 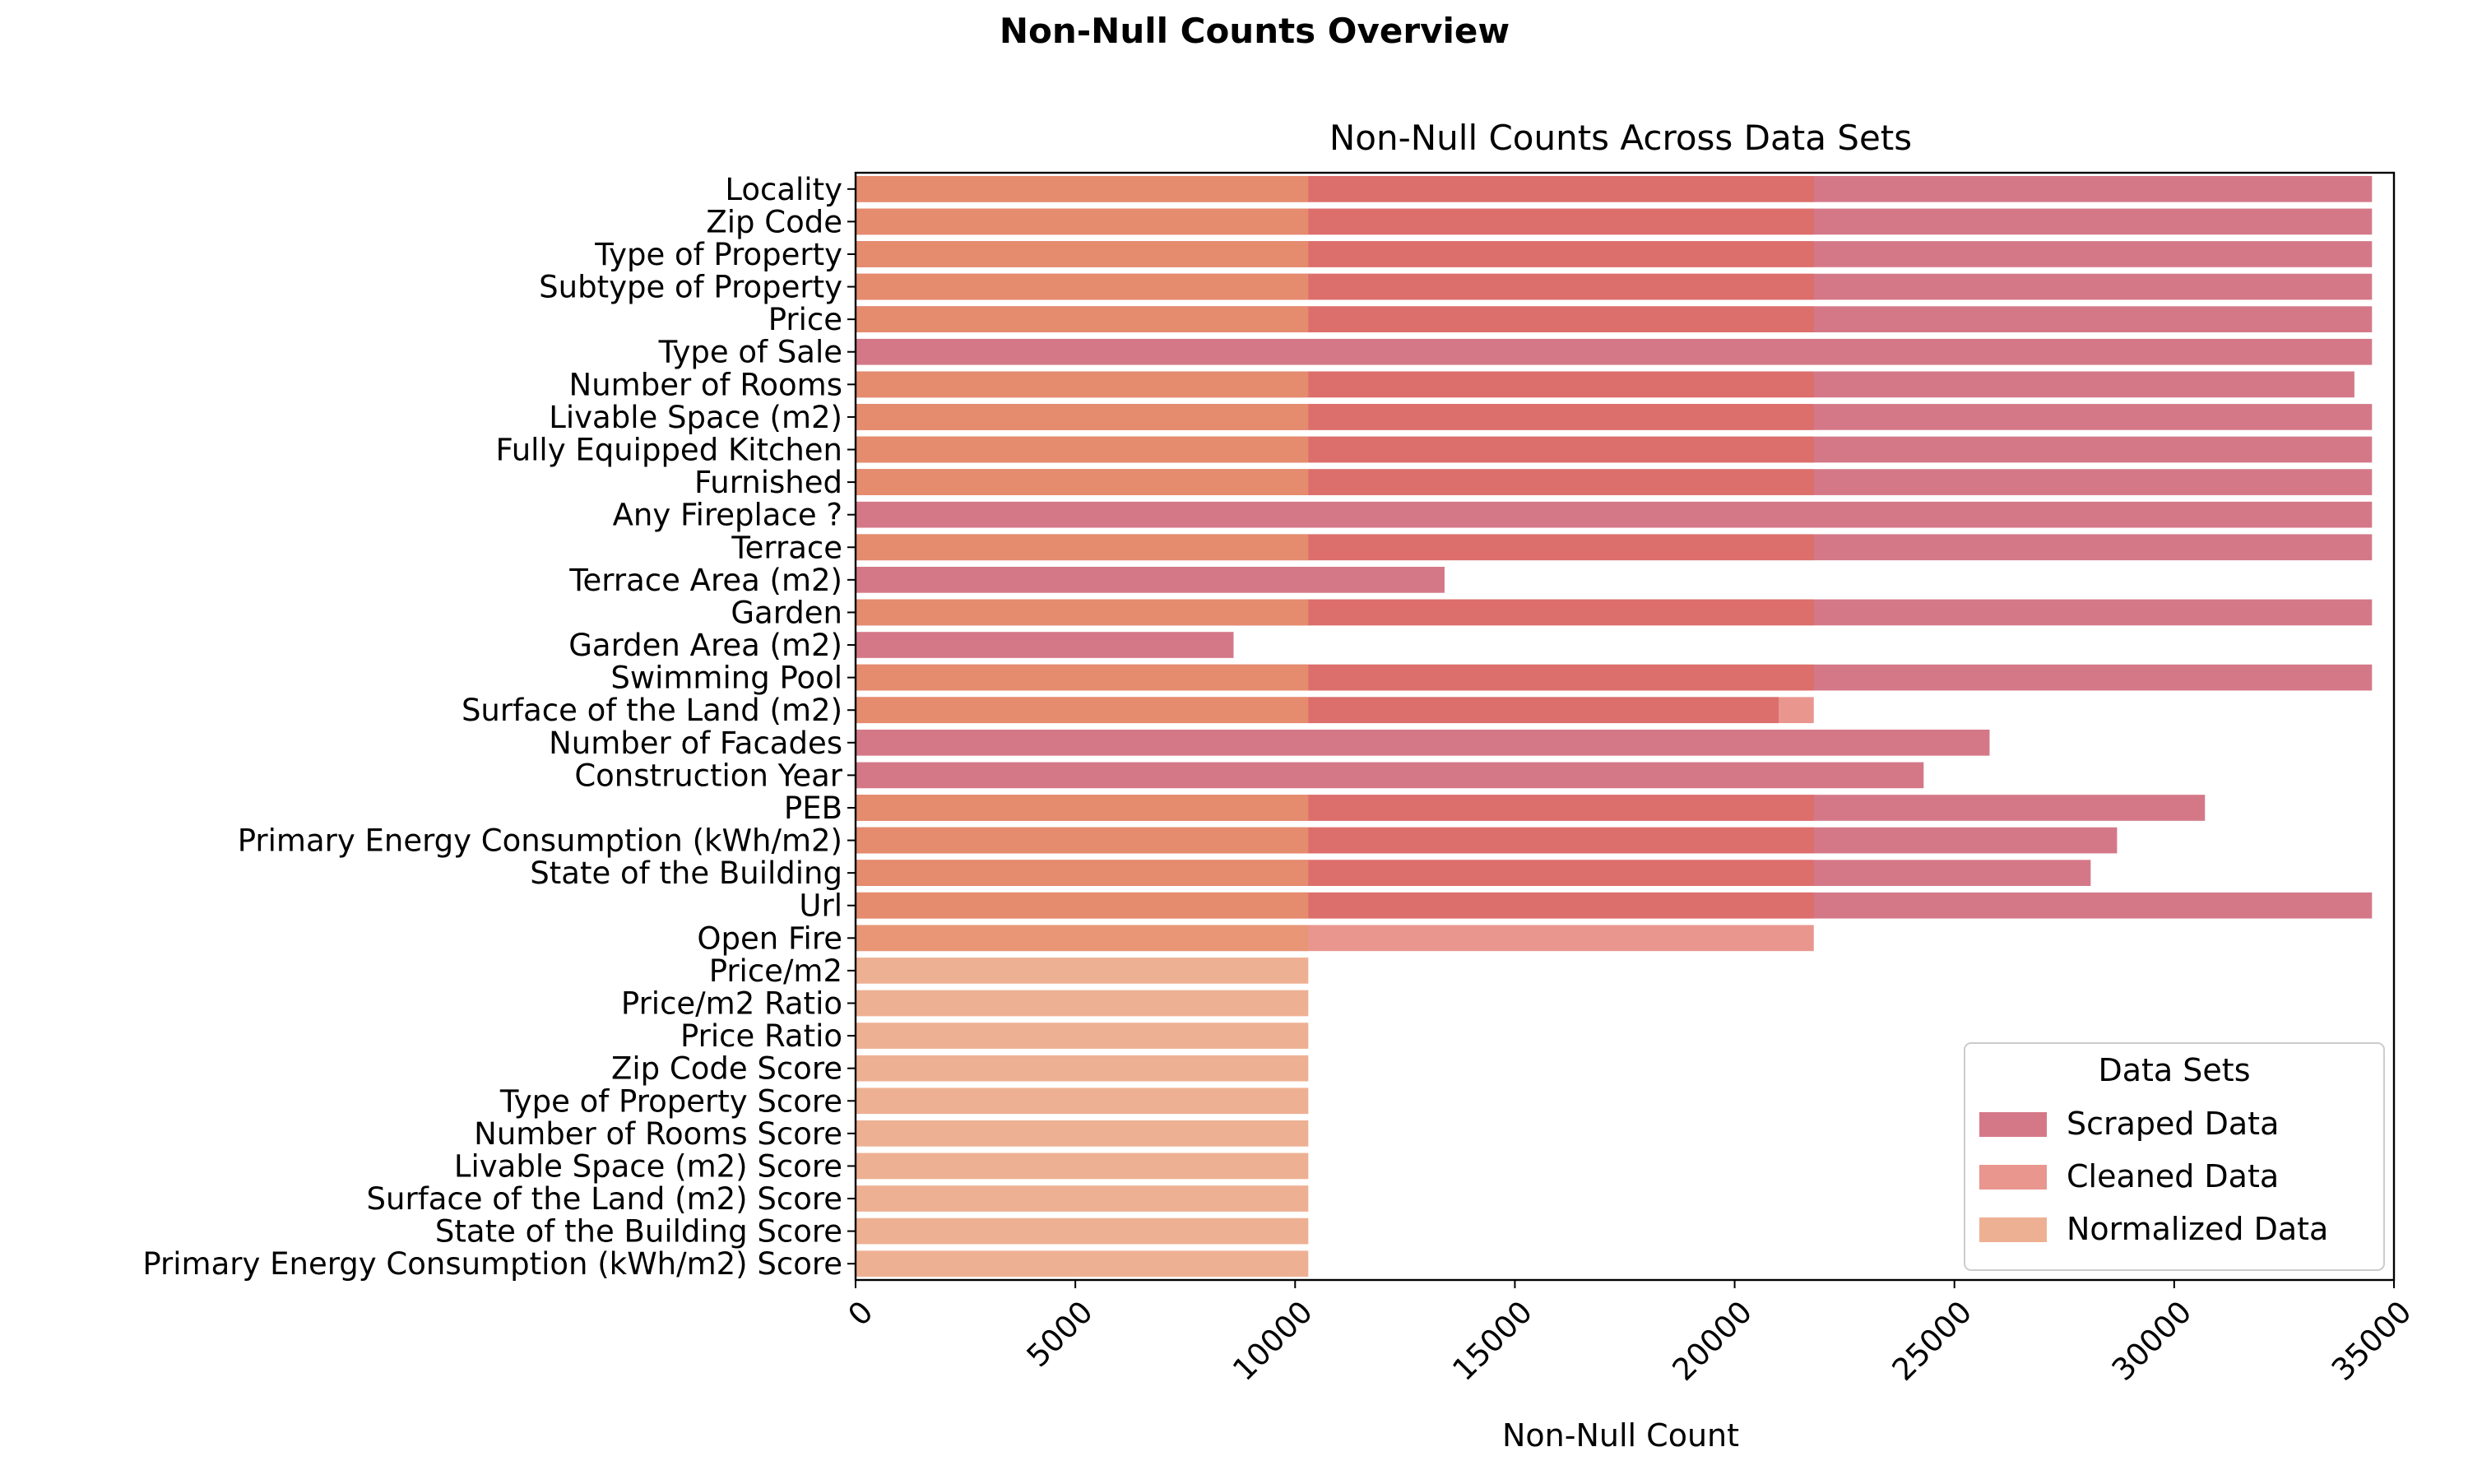 What do you see at coordinates (705, 384) in the screenshot?
I see `y-tick-label-6: Number of Rooms` at bounding box center [705, 384].